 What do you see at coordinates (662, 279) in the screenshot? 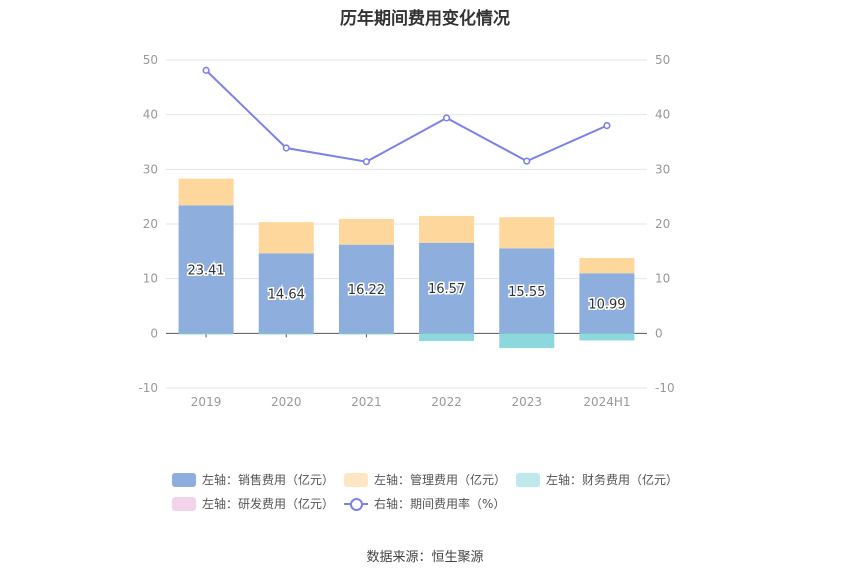
I see `right-axis-tick-label: 10` at bounding box center [662, 279].